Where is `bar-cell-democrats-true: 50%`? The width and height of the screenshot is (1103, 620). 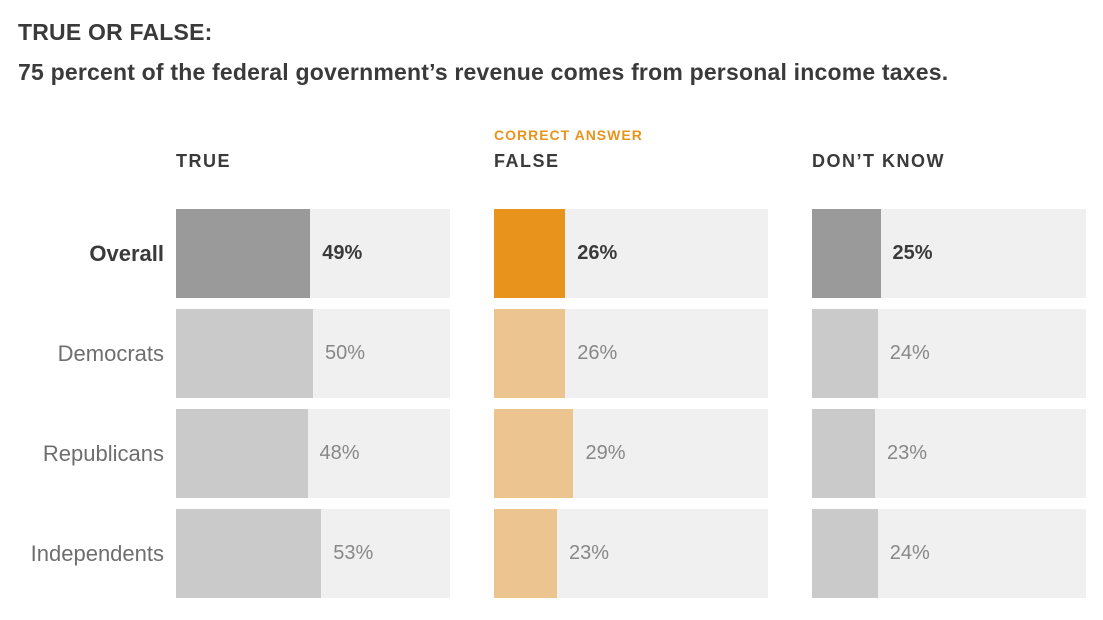
bar-cell-democrats-true: 50% is located at coordinates (313, 353).